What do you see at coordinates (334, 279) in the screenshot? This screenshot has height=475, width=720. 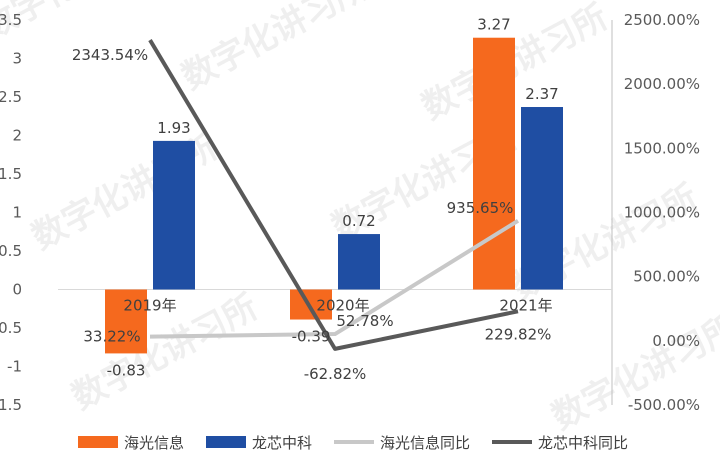 I see `line-series-path` at bounding box center [334, 279].